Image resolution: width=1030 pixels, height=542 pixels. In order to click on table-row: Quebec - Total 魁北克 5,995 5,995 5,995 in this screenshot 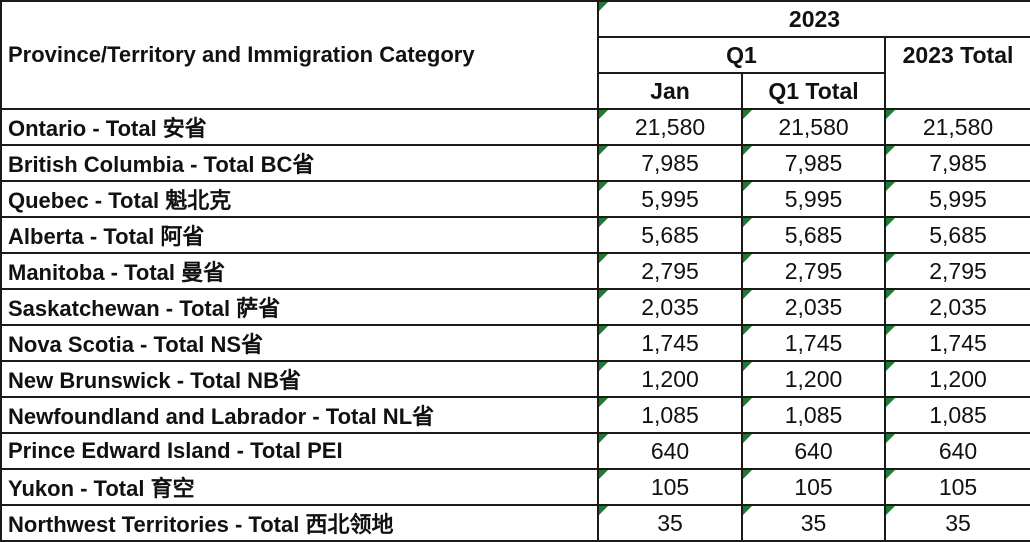, I will do `click(515, 199)`.